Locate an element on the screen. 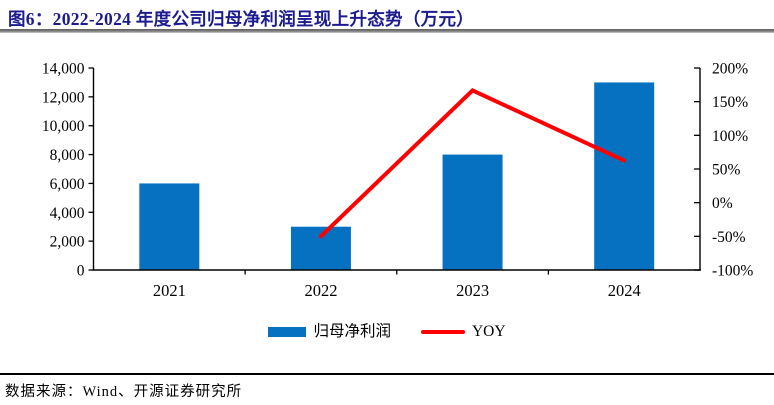 The height and width of the screenshot is (405, 774). y-left-tick-label: 0 is located at coordinates (81, 271).